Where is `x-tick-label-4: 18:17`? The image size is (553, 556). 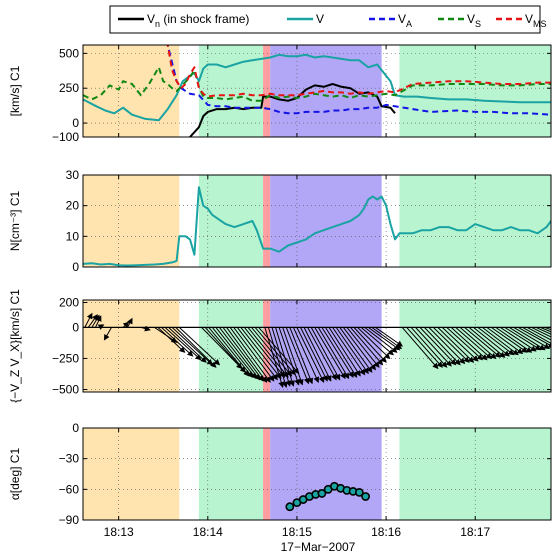 x-tick-label-4: 18:17 is located at coordinates (475, 532).